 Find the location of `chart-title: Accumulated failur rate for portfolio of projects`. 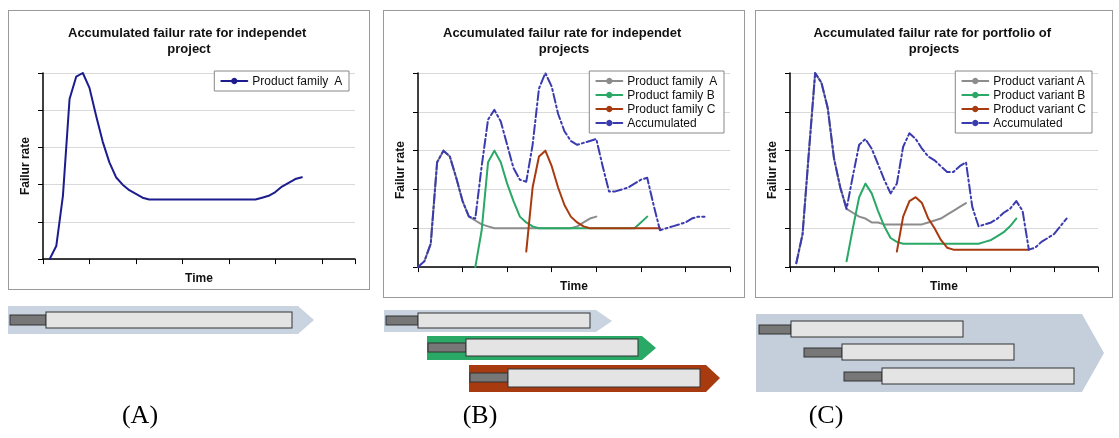

chart-title: Accumulated failur rate for portfolio of projects is located at coordinates (934, 40).